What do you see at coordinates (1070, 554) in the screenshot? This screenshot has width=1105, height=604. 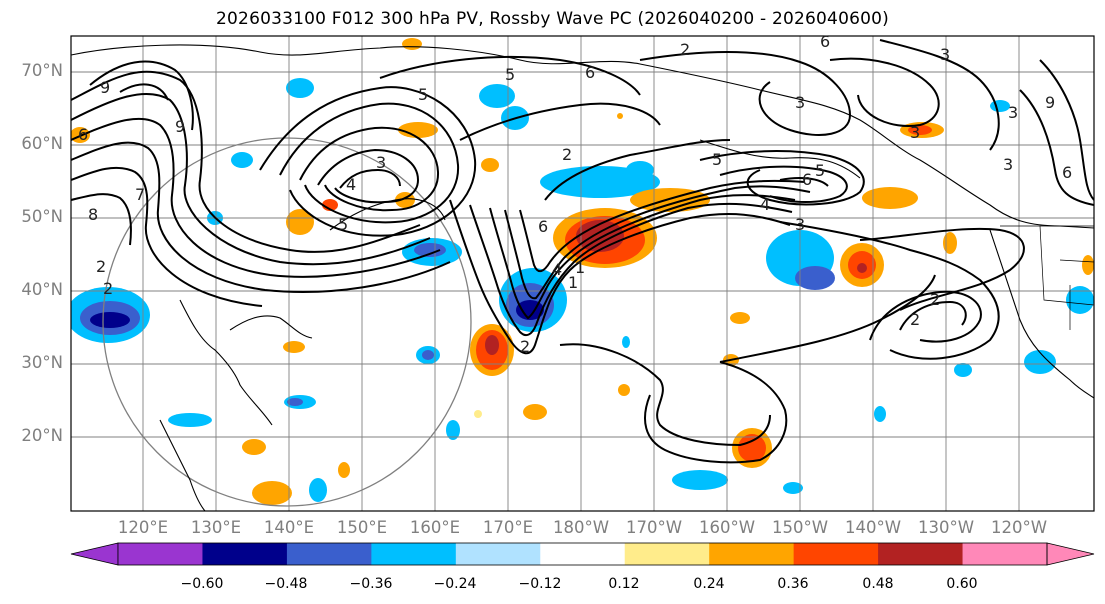 I see `colorbar-extend-max` at bounding box center [1070, 554].